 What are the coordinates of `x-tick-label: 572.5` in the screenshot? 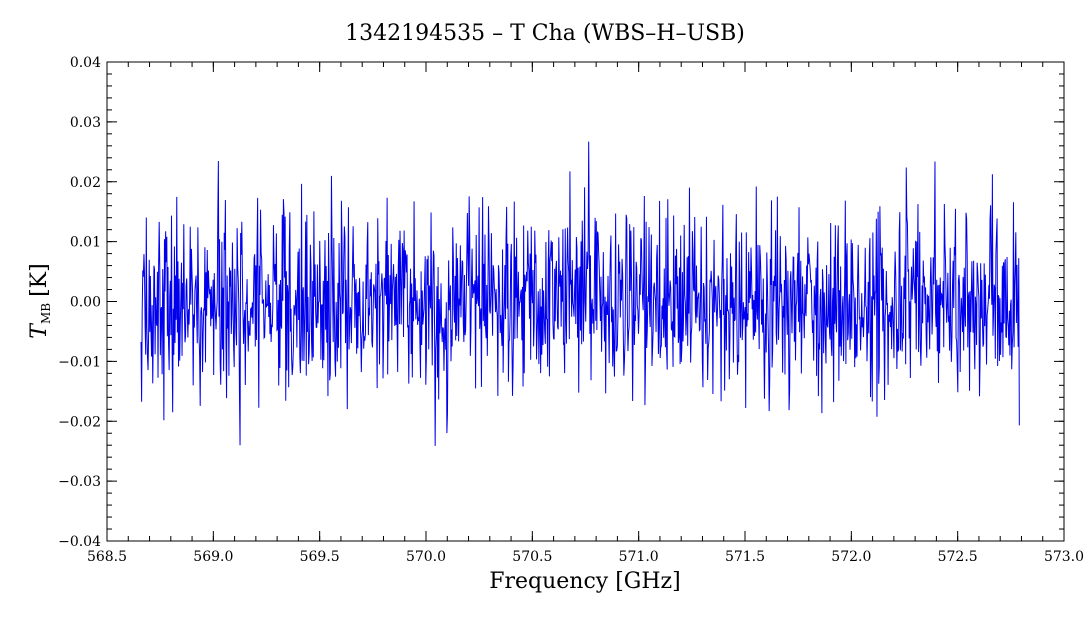 It's located at (958, 557).